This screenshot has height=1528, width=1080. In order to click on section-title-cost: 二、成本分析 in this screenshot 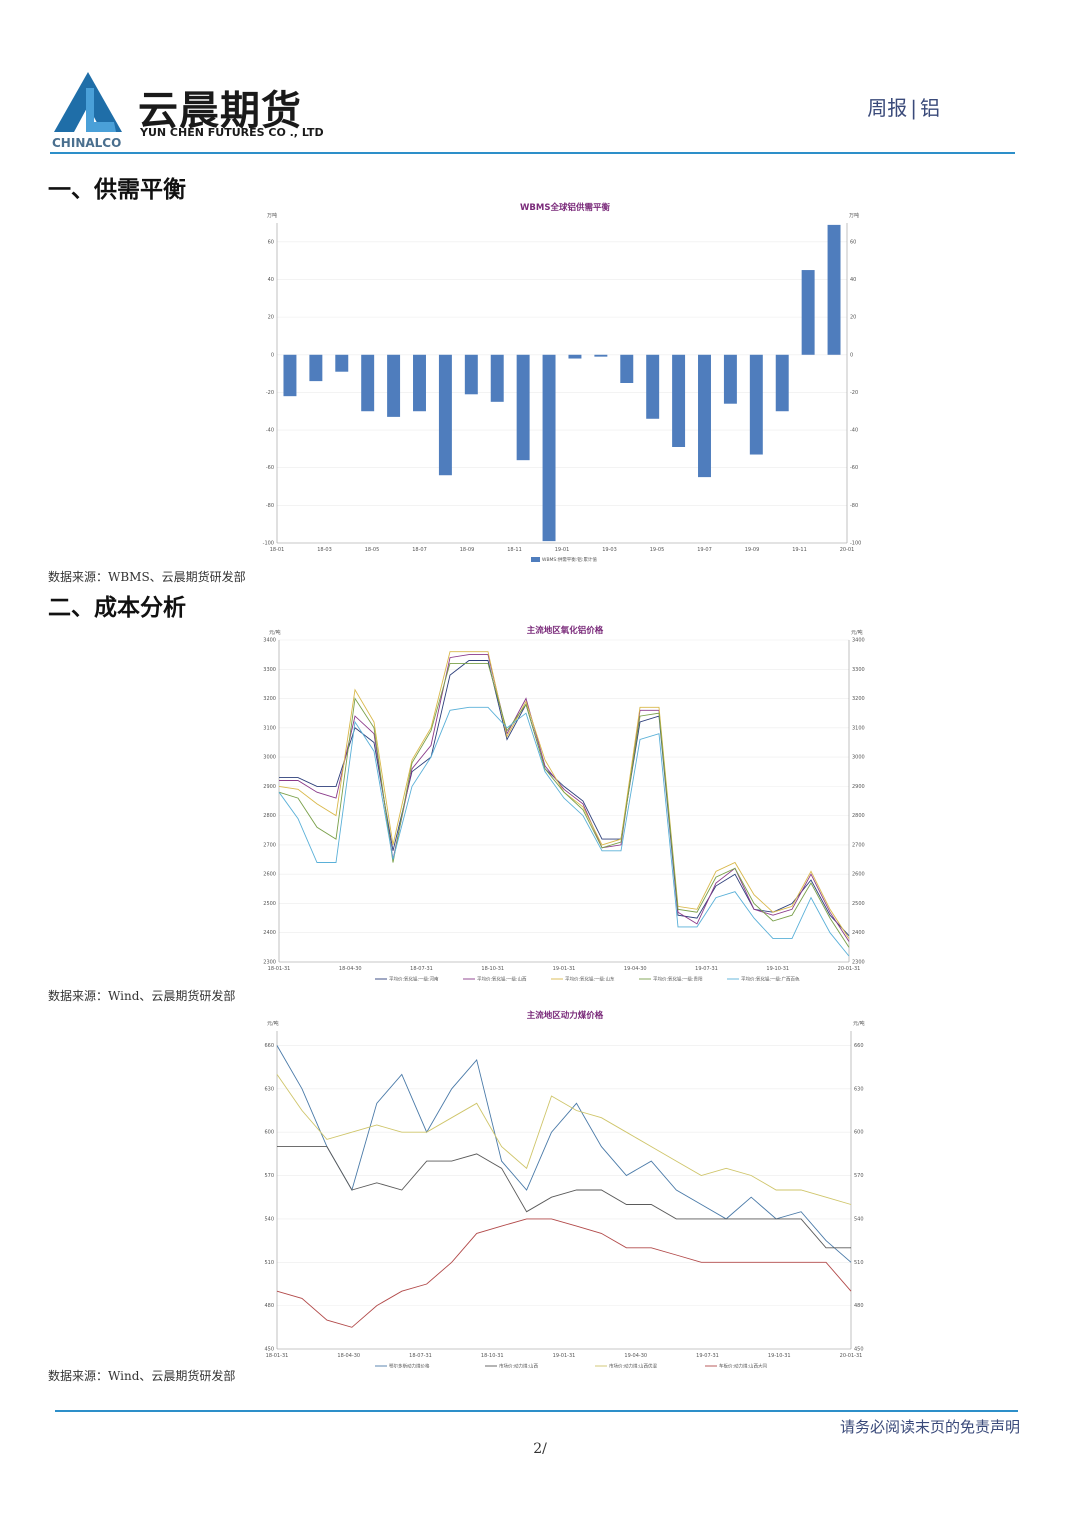, I will do `click(117, 608)`.